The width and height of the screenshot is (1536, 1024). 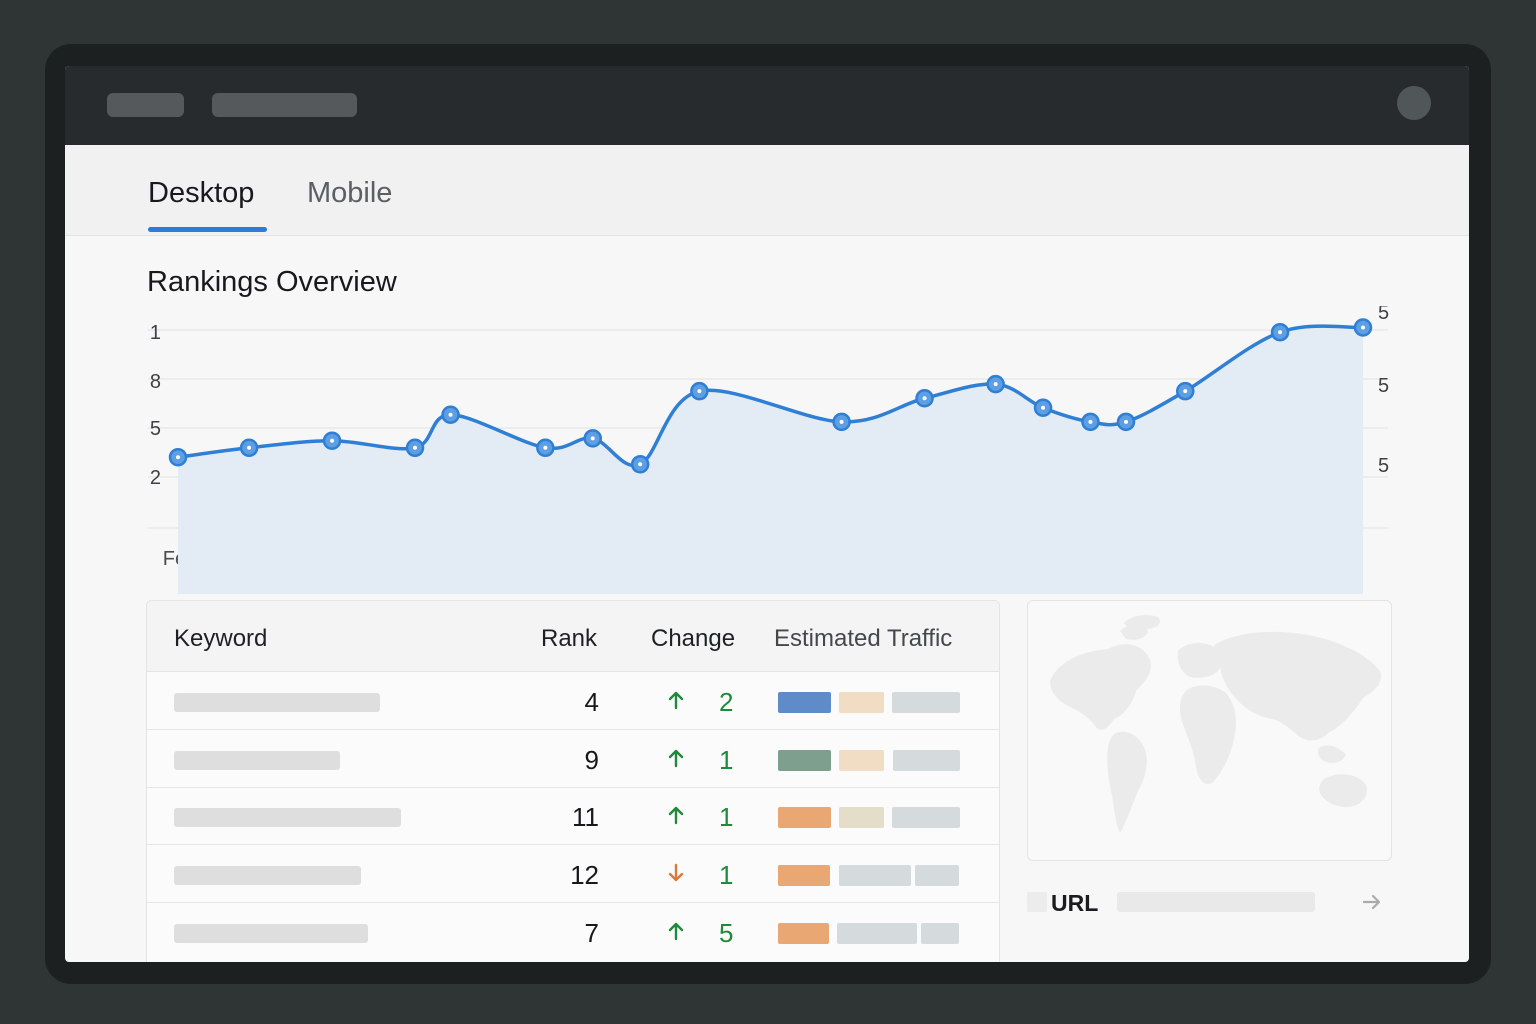 I want to click on world-map, so click(x=1216, y=724).